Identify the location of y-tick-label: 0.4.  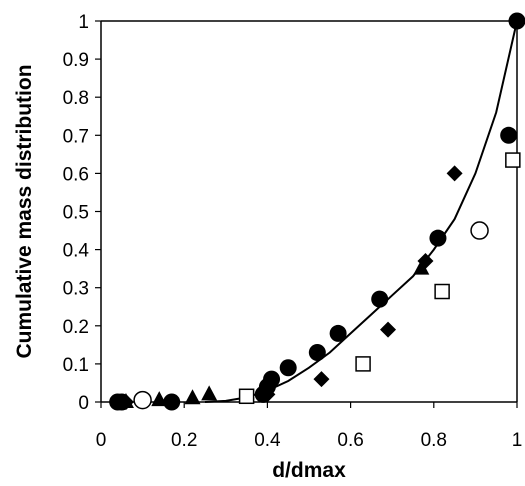
(76, 251).